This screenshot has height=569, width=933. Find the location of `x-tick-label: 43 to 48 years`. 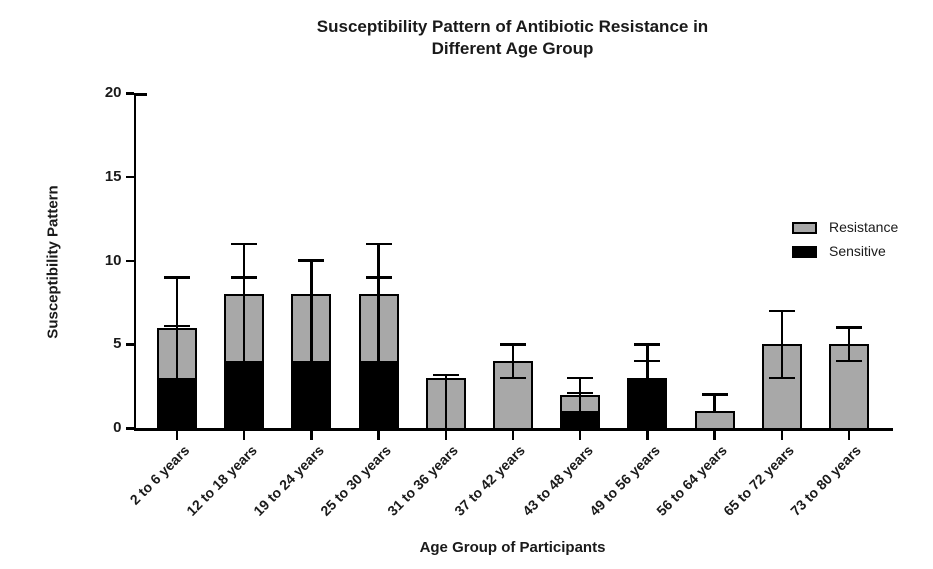

x-tick-label: 43 to 48 years is located at coordinates (557, 480).